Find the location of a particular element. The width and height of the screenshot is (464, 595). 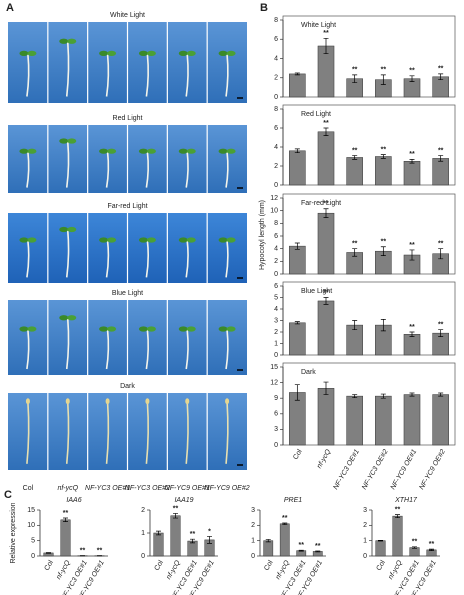

panel-label: B is located at coordinates (264, 8).